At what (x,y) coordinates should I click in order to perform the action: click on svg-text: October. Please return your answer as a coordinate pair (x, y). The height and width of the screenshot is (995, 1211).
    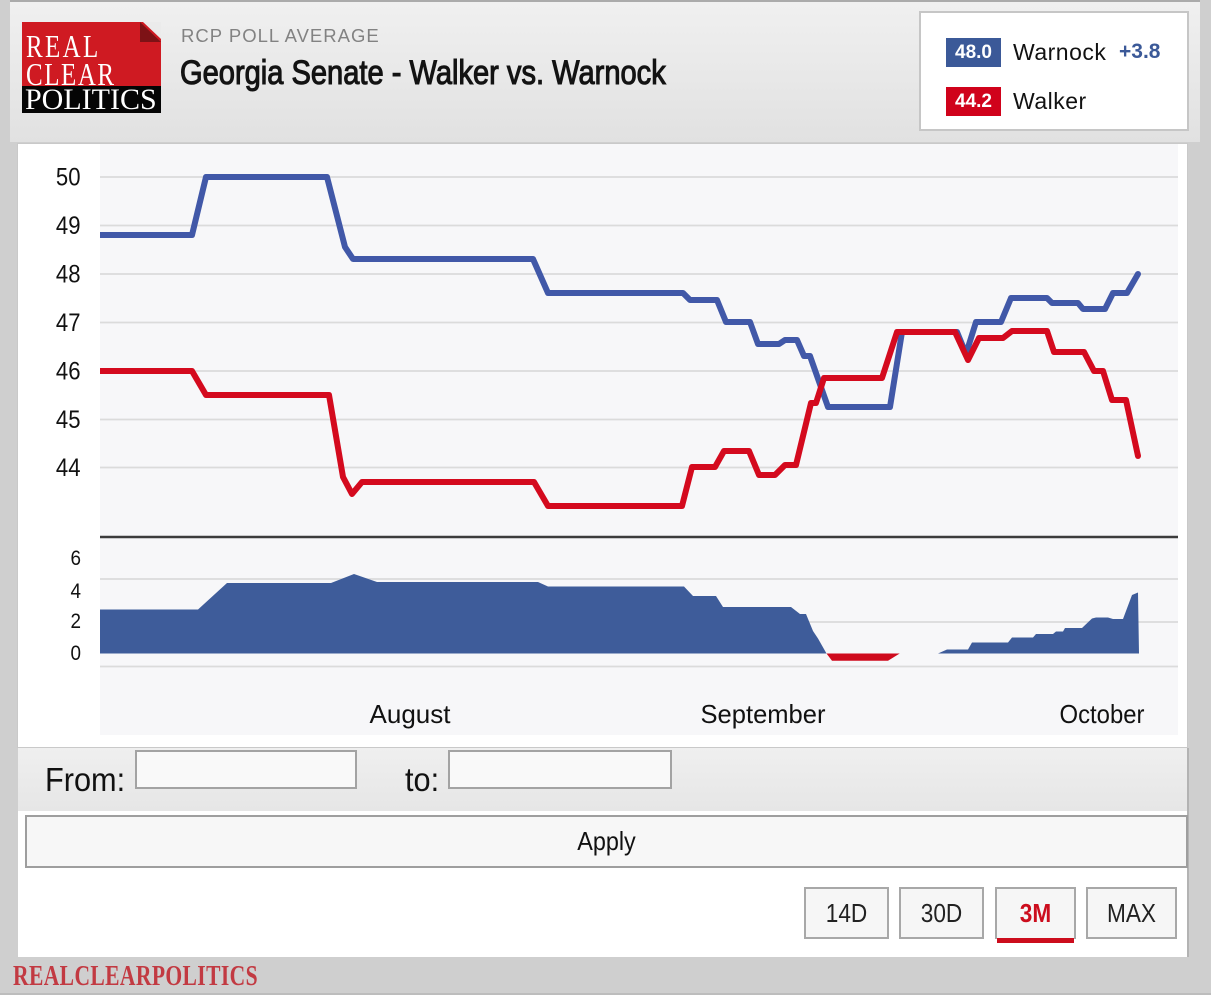
    Looking at the image, I should click on (1102, 714).